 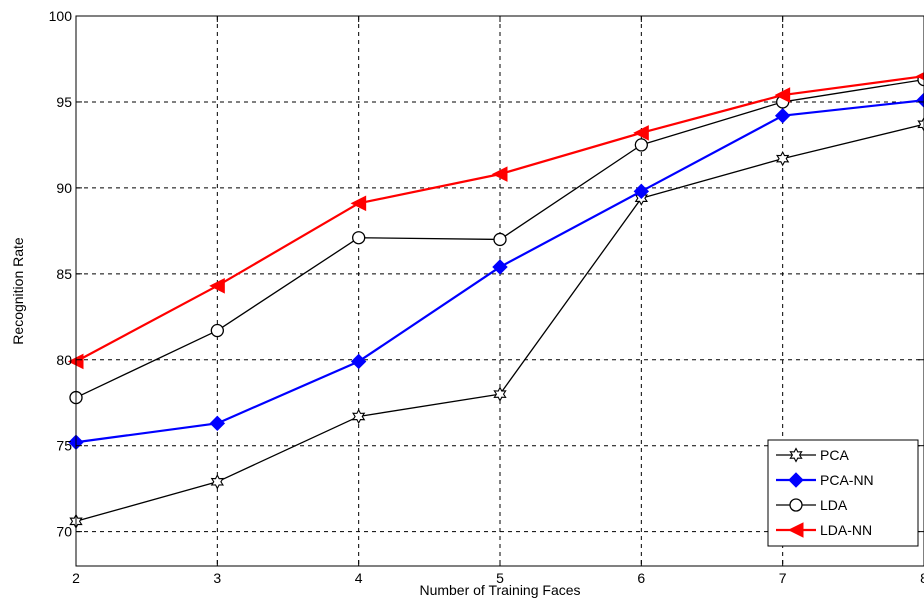 What do you see at coordinates (783, 578) in the screenshot?
I see `x-tick-label: 7` at bounding box center [783, 578].